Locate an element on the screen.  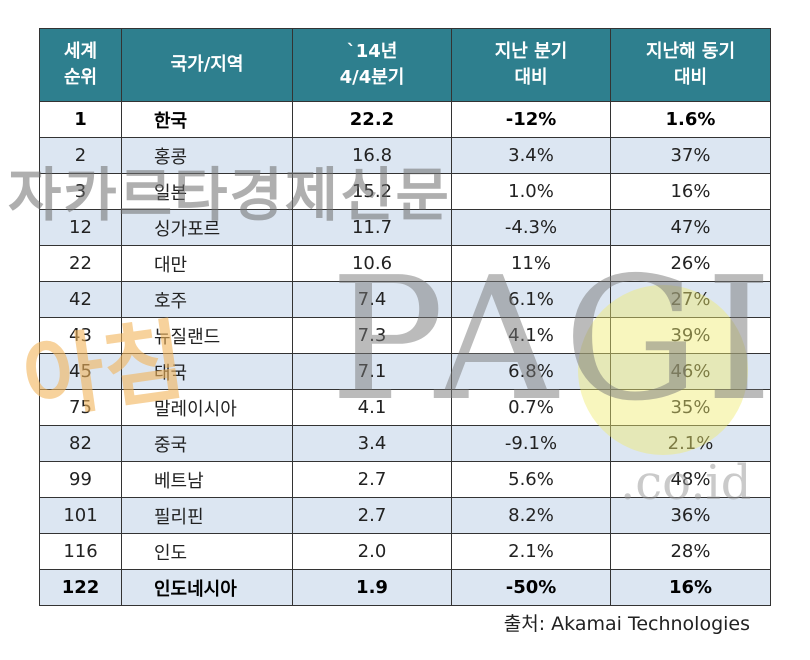
country-cell: 뉴질랜드 is located at coordinates (207, 335).